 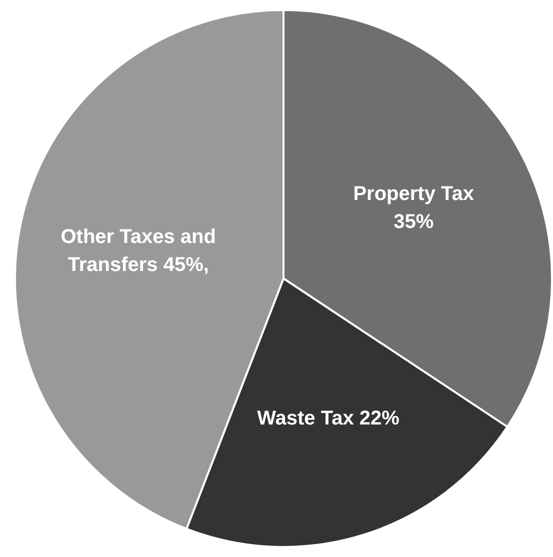 What do you see at coordinates (414, 222) in the screenshot?
I see `data-label: 35%` at bounding box center [414, 222].